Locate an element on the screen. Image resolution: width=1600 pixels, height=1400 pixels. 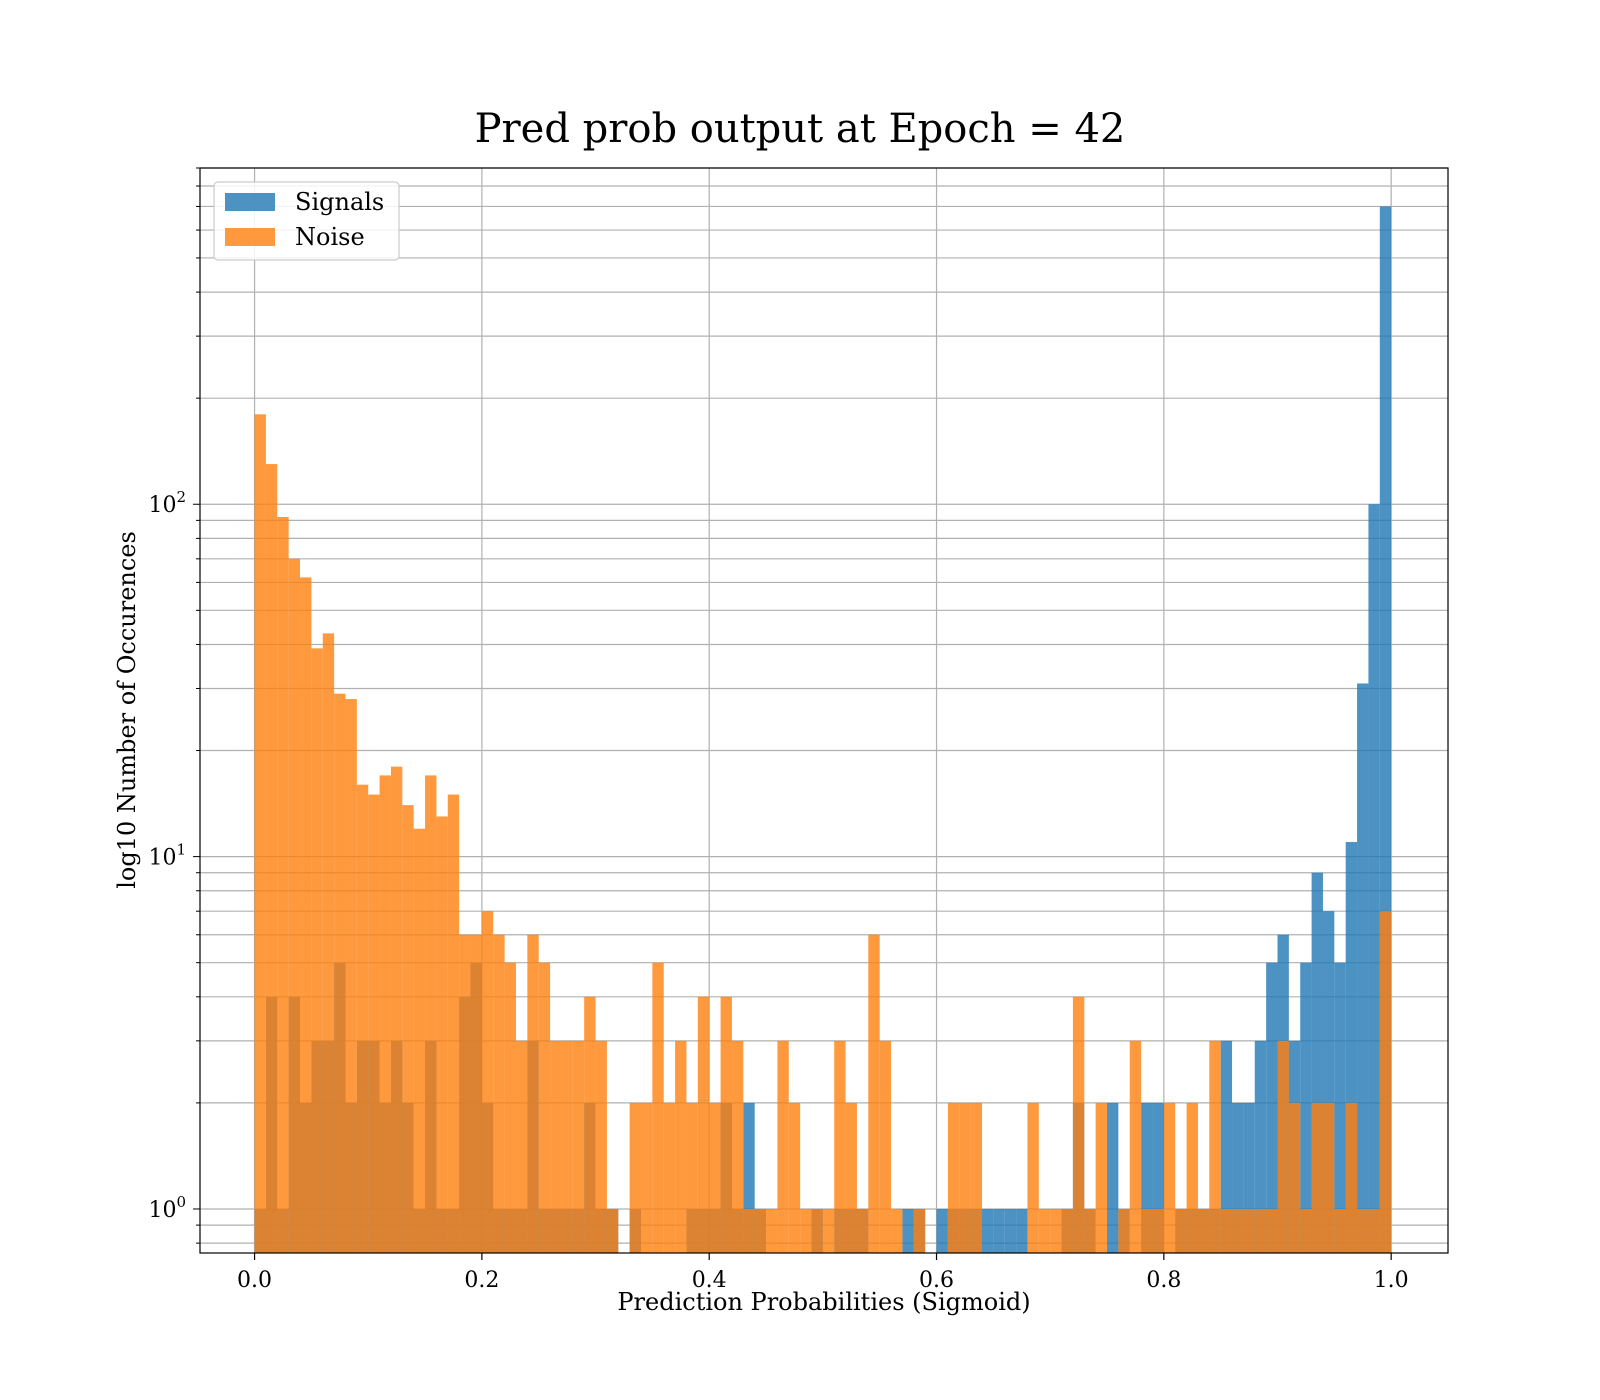
y-axis-label: log10 Number of Occurences is located at coordinates (127, 710).